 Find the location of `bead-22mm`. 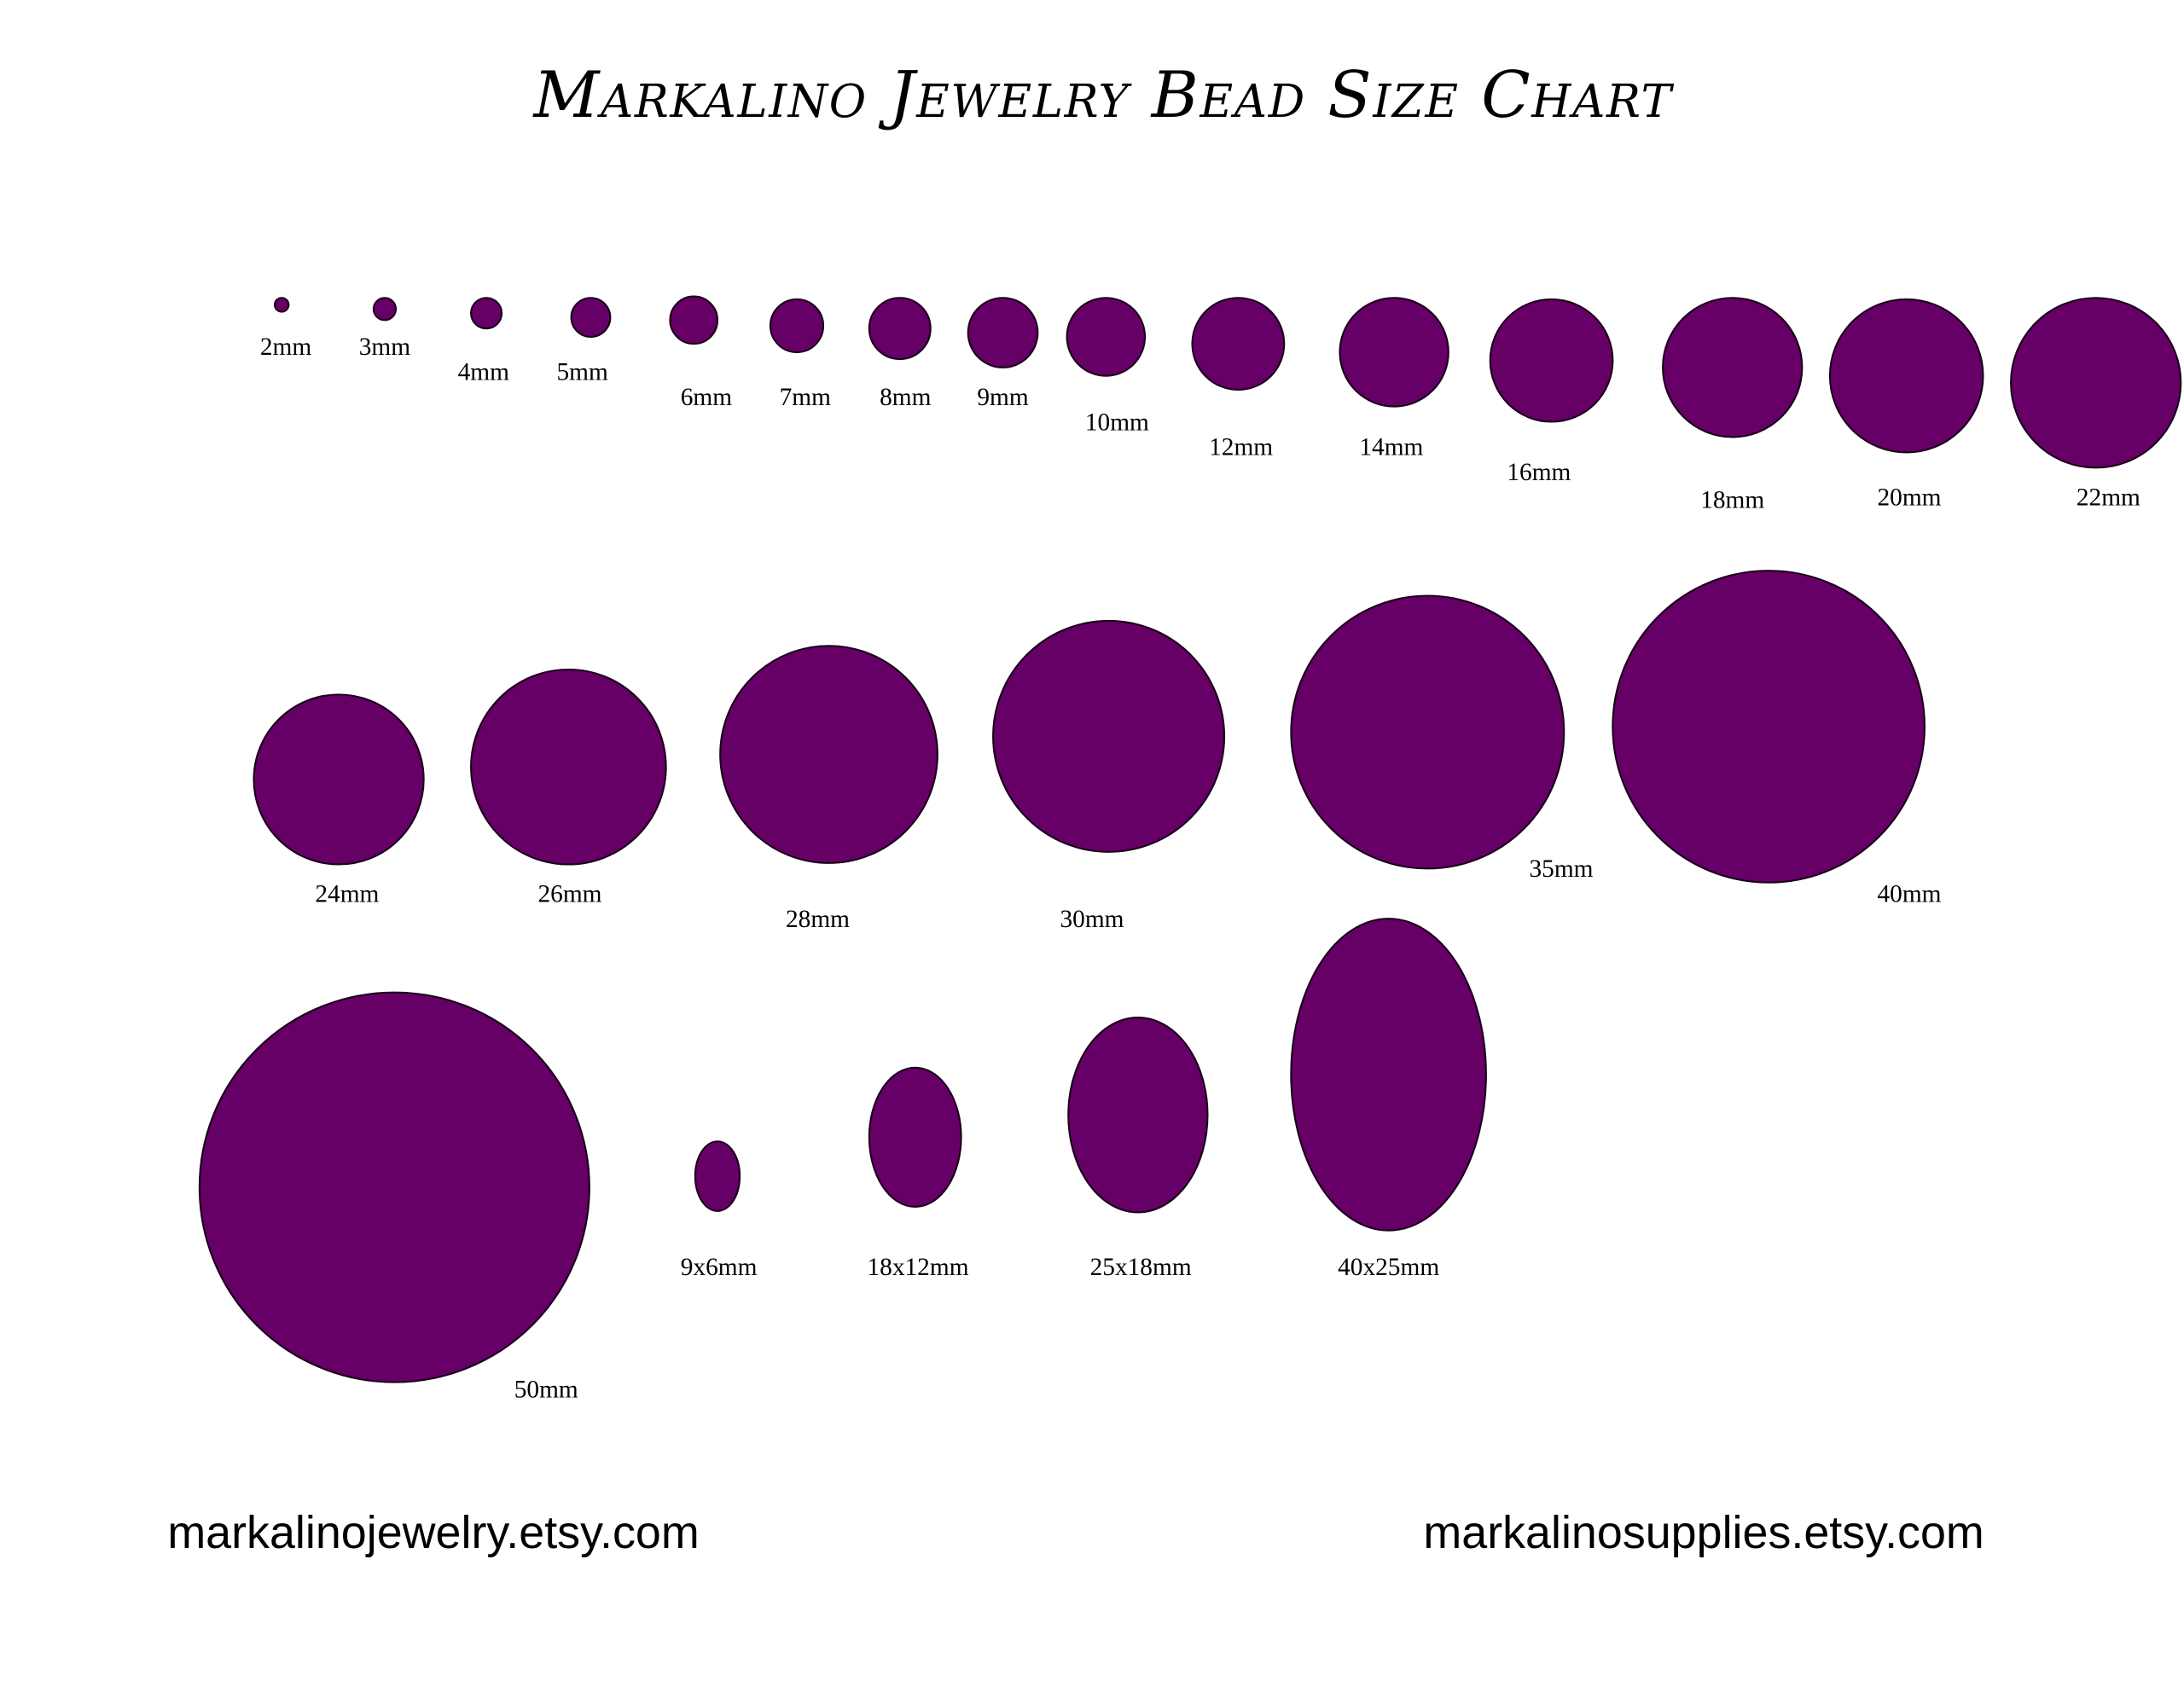

bead-22mm is located at coordinates (2096, 383).